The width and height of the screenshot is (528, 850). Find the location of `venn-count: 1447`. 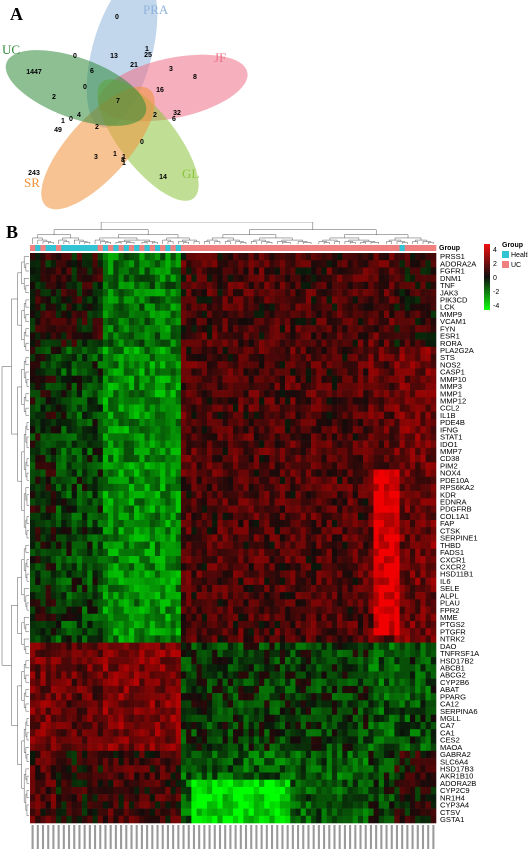

venn-count: 1447 is located at coordinates (34, 72).